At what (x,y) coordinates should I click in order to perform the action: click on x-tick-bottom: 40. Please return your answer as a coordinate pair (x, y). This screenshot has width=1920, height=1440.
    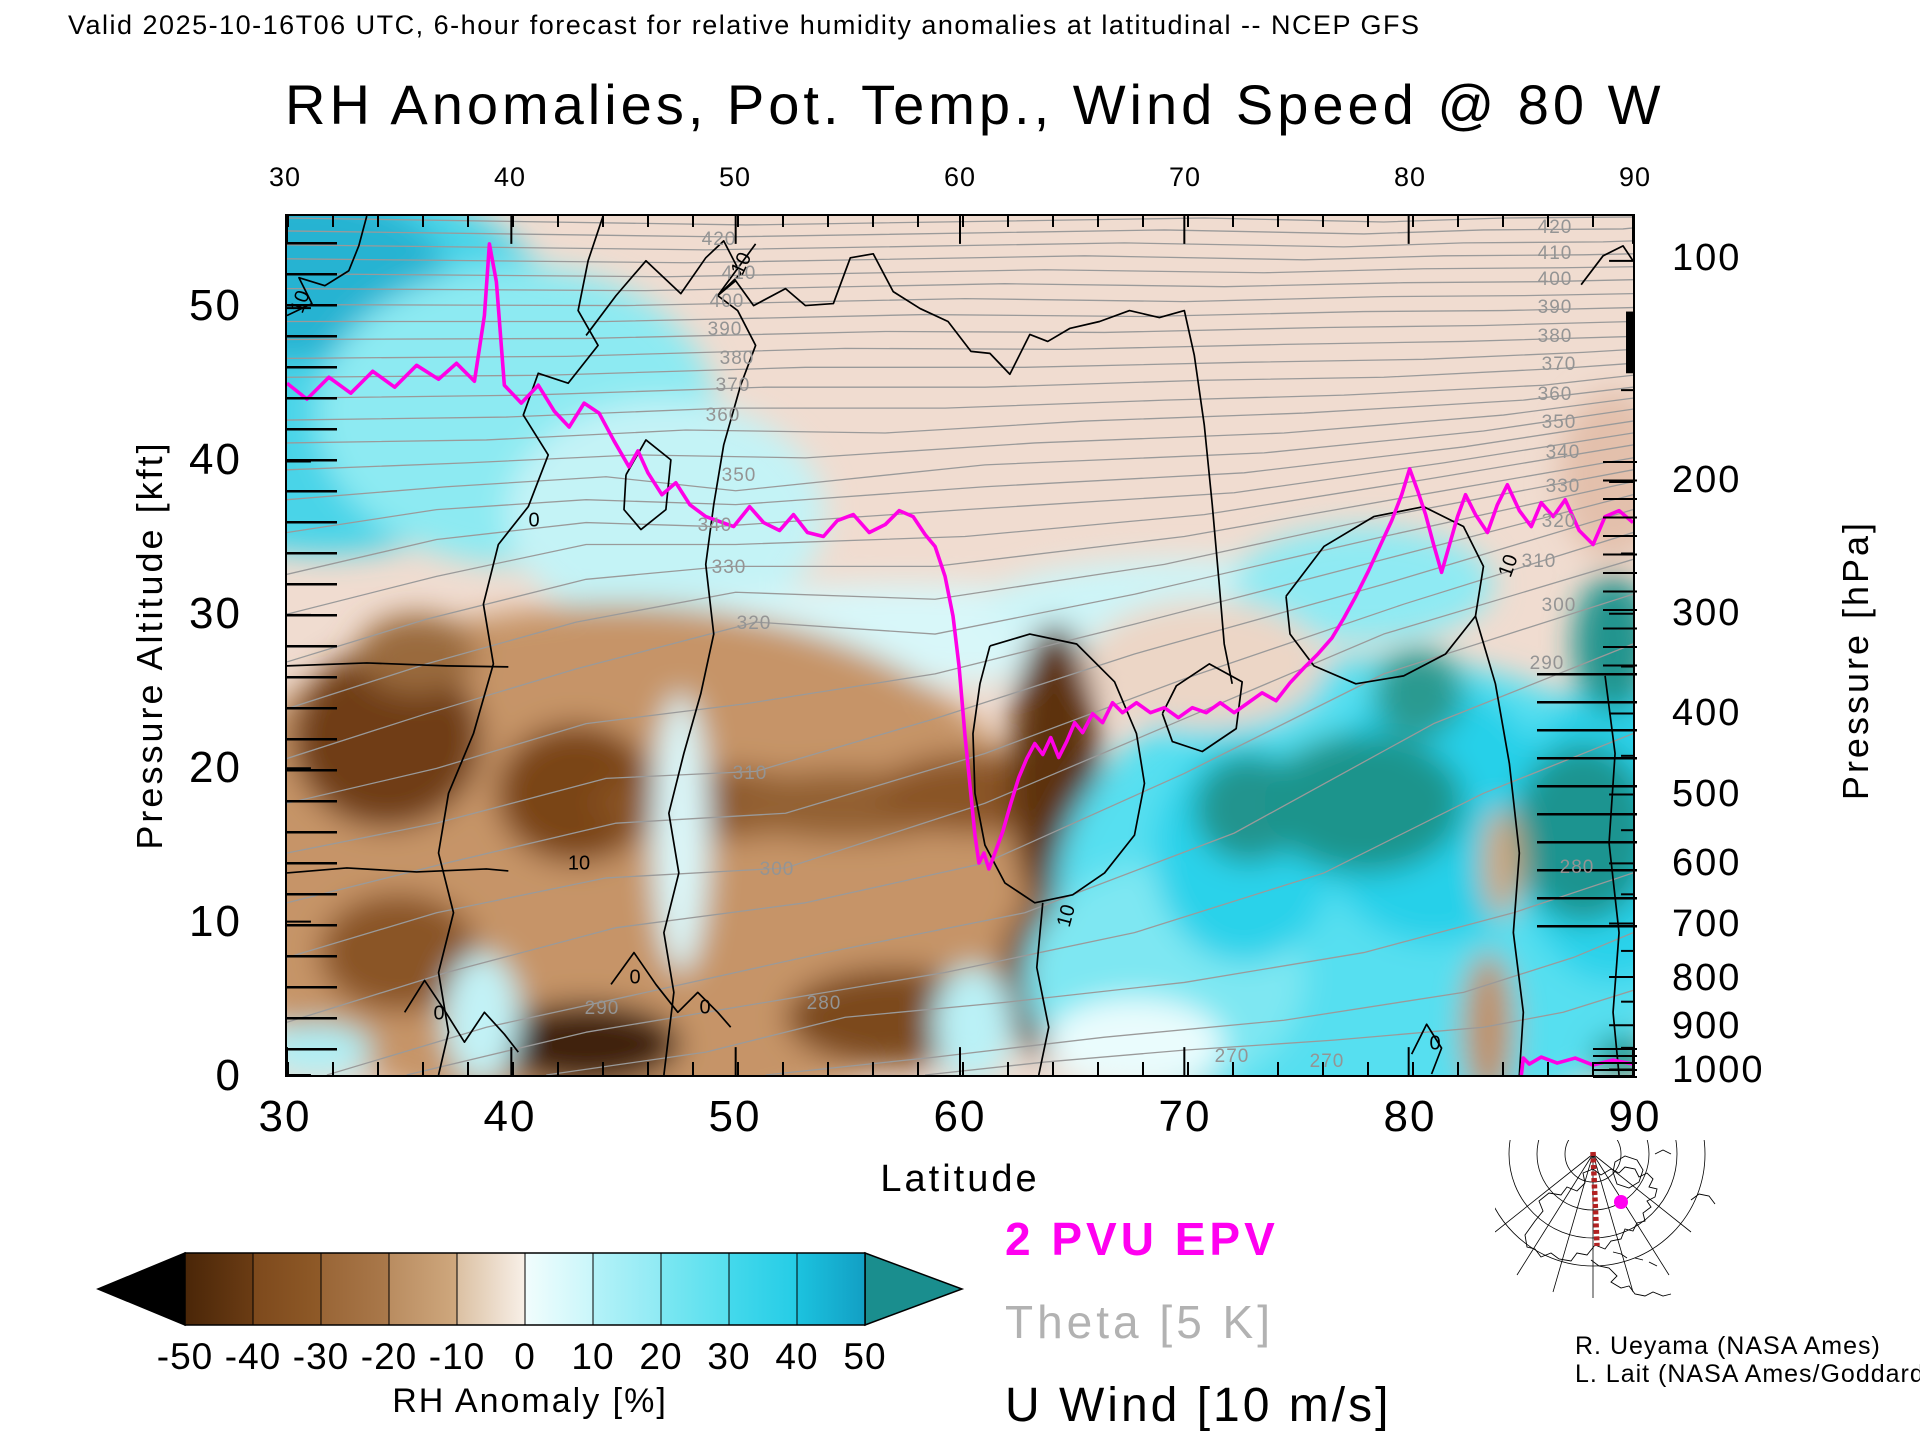
    Looking at the image, I should click on (510, 1116).